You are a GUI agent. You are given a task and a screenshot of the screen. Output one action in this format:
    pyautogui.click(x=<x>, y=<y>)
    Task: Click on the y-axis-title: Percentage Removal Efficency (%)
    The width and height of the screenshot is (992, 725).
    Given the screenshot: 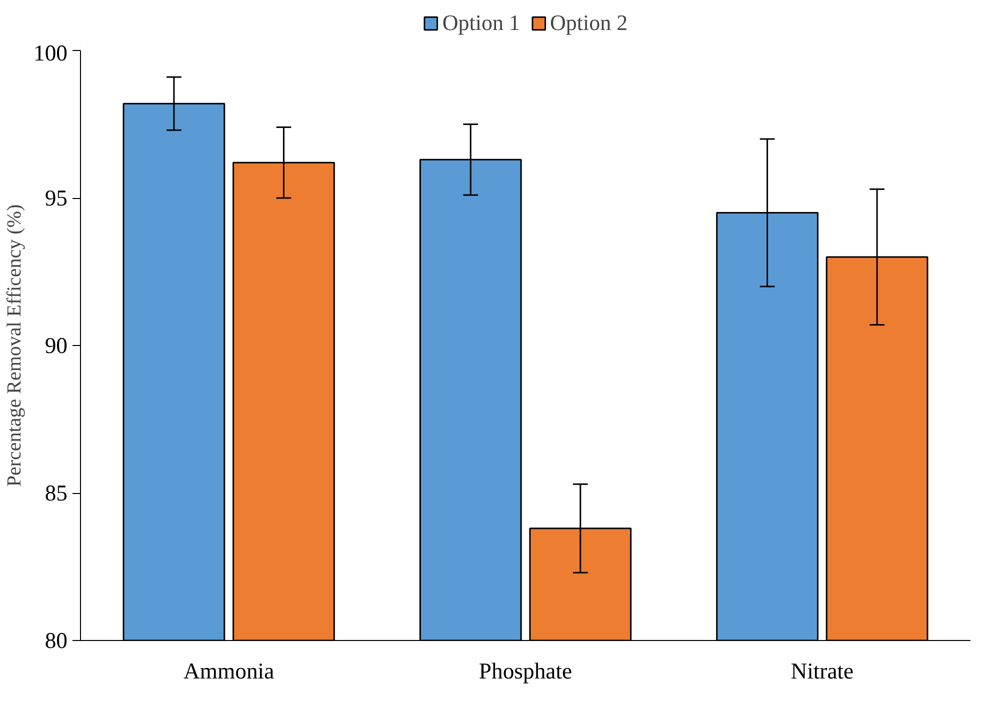 What is the action you would take?
    pyautogui.click(x=15, y=345)
    